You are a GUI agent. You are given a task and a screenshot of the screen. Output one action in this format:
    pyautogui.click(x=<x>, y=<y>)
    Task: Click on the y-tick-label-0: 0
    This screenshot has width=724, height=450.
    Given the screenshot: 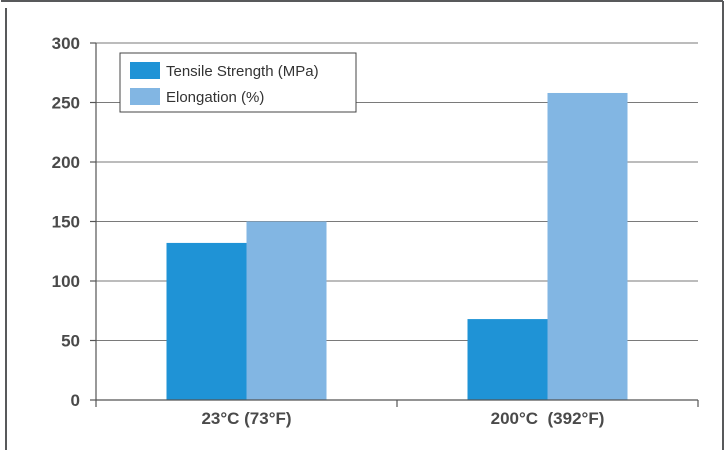 What is the action you would take?
    pyautogui.click(x=75, y=400)
    